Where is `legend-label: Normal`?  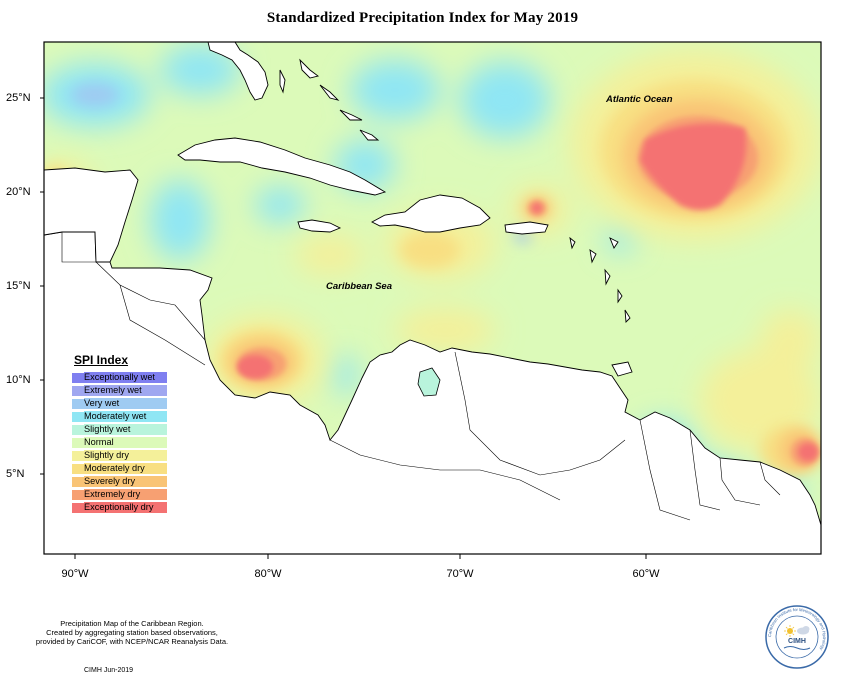
legend-label: Normal is located at coordinates (125, 442).